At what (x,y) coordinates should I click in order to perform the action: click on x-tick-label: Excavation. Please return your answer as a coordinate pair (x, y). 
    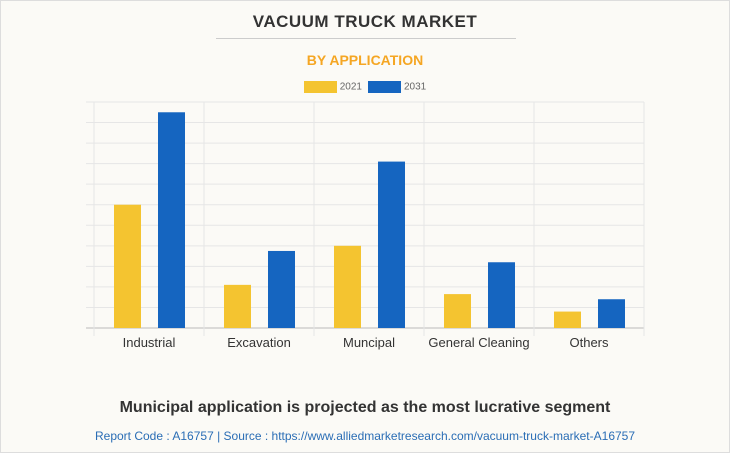
    Looking at the image, I should click on (259, 342).